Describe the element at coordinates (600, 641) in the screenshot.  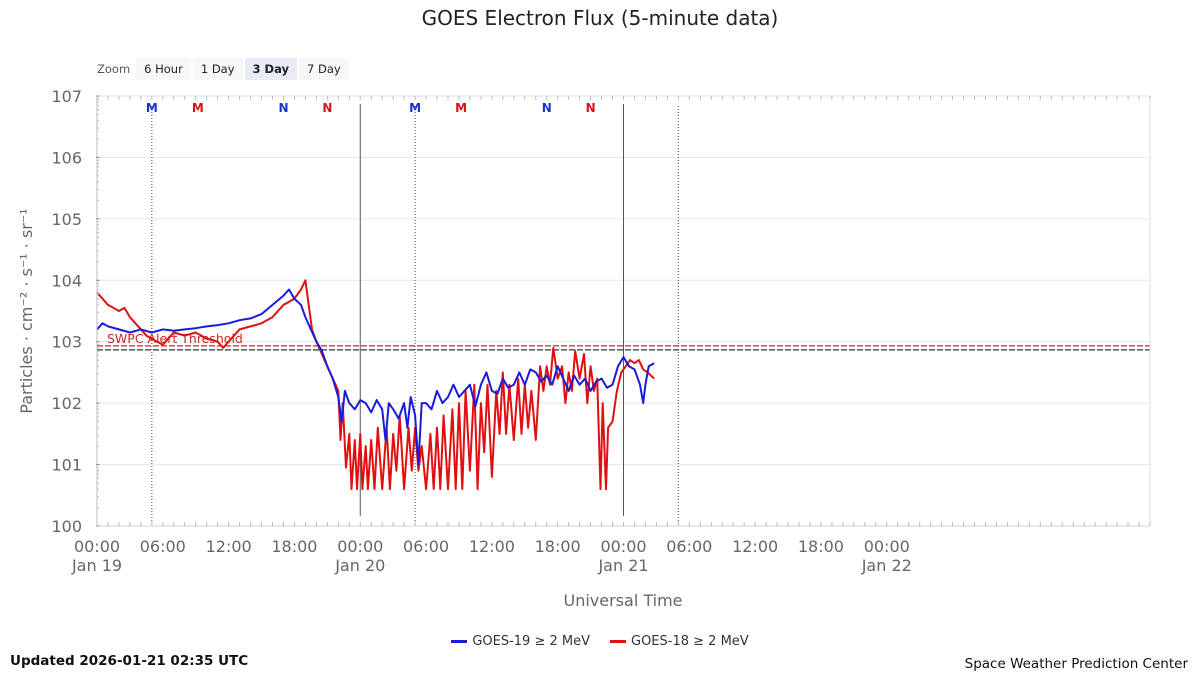
I see `legend: GOES-19 ≥ 2 MeV GOES-18 ≥ 2 MeV` at that location.